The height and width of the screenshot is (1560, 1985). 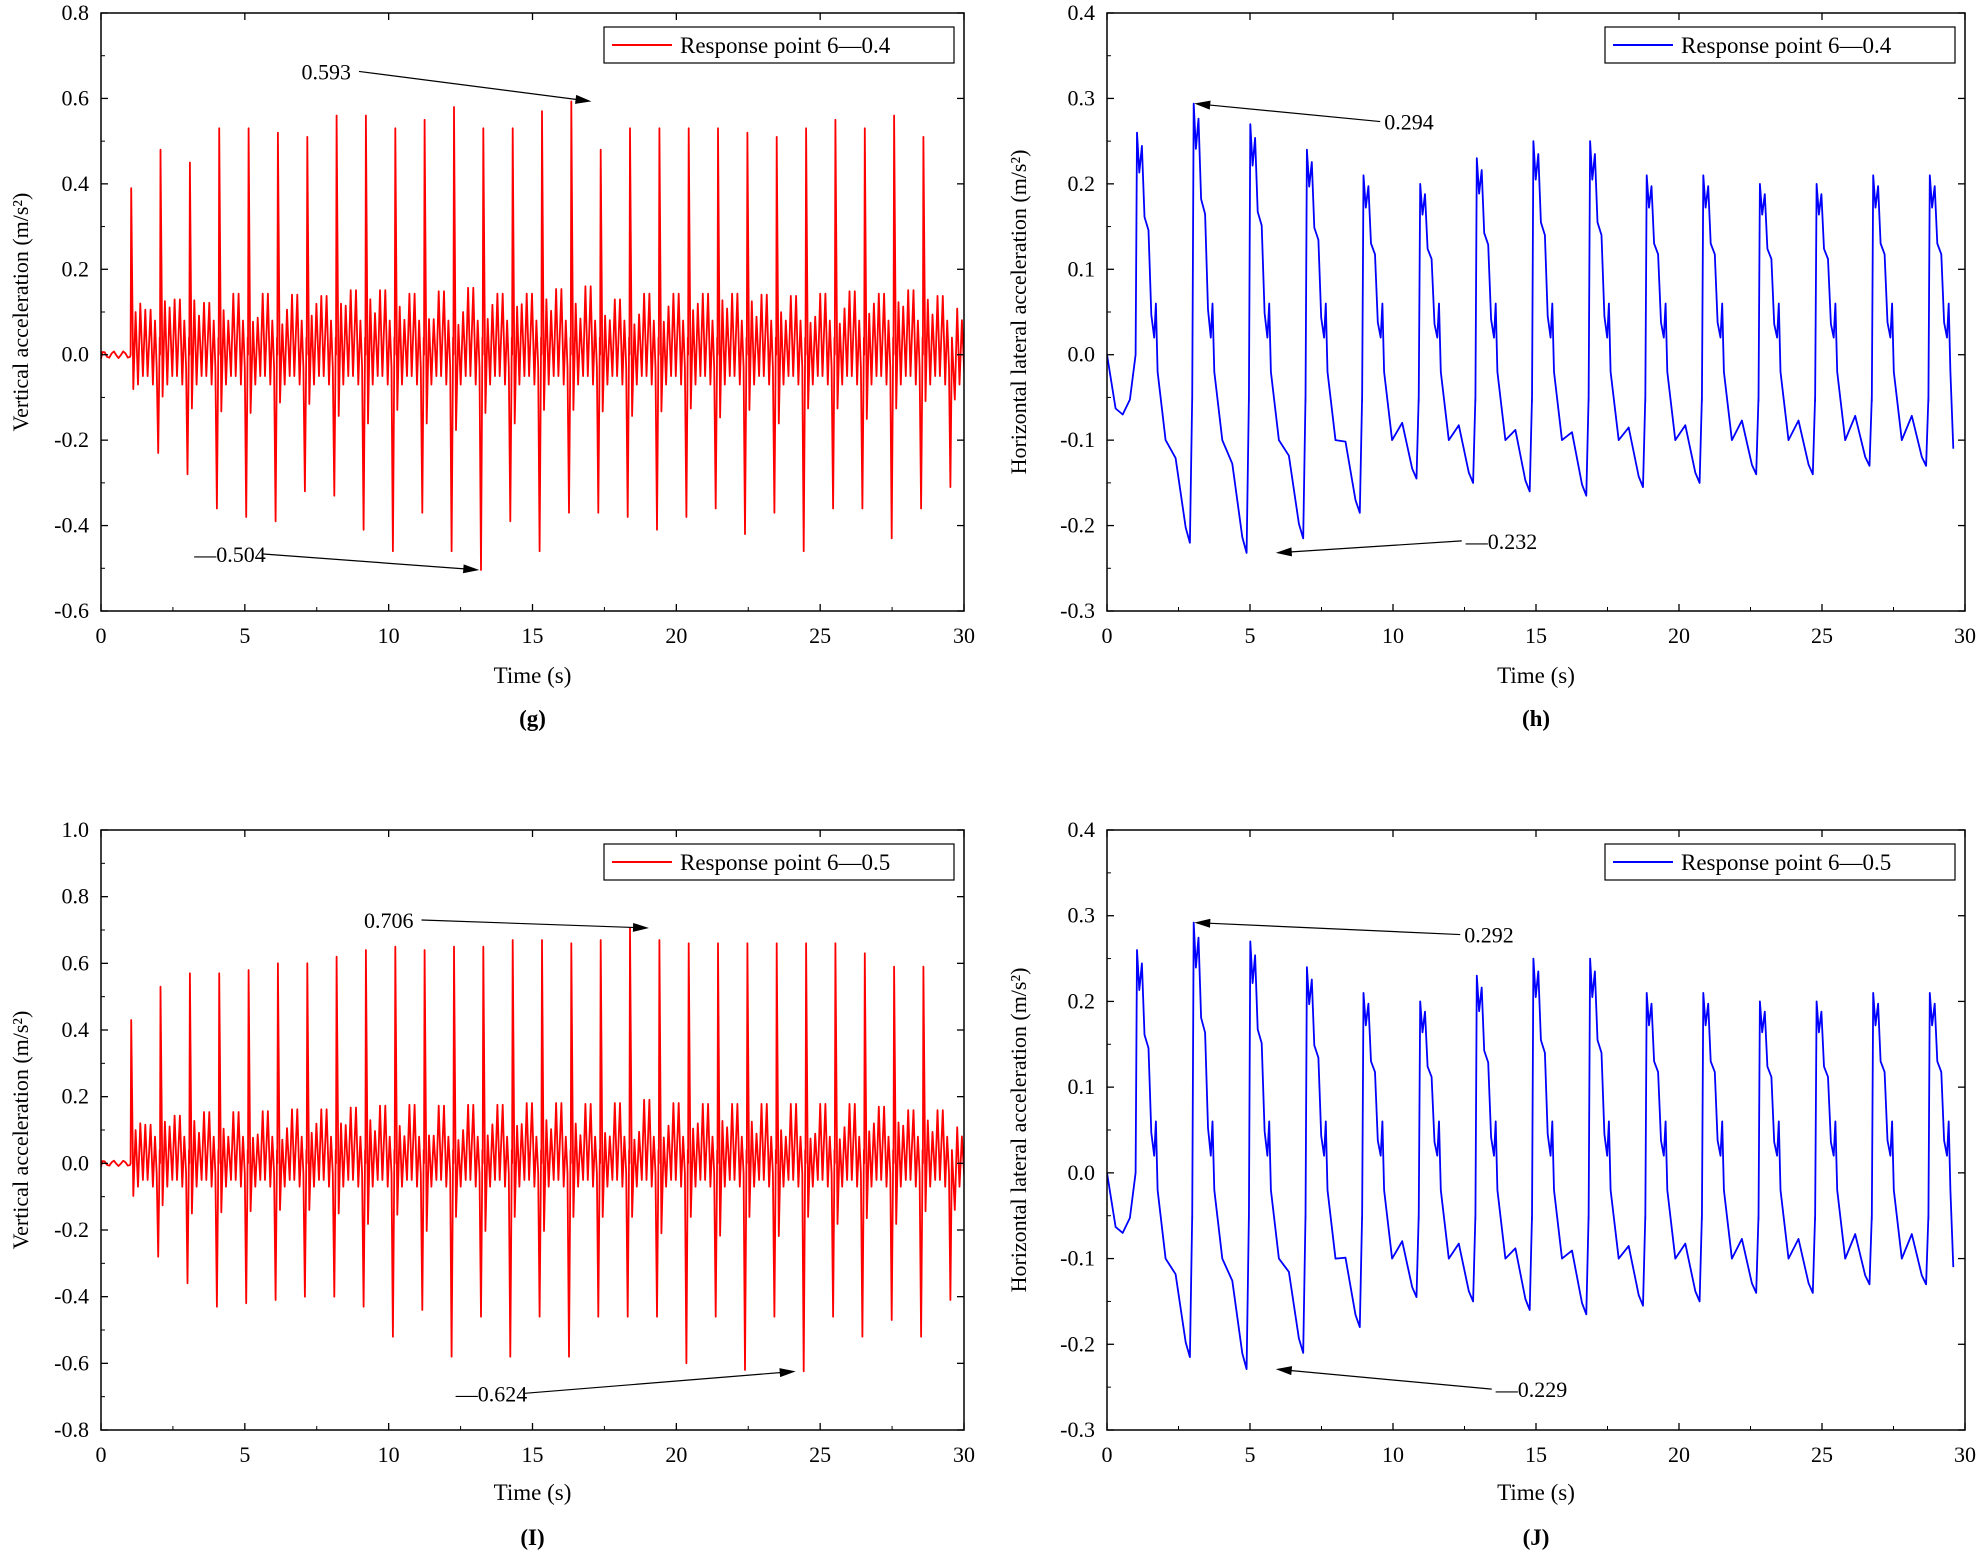 I want to click on panel-label: (I), so click(x=532, y=1537).